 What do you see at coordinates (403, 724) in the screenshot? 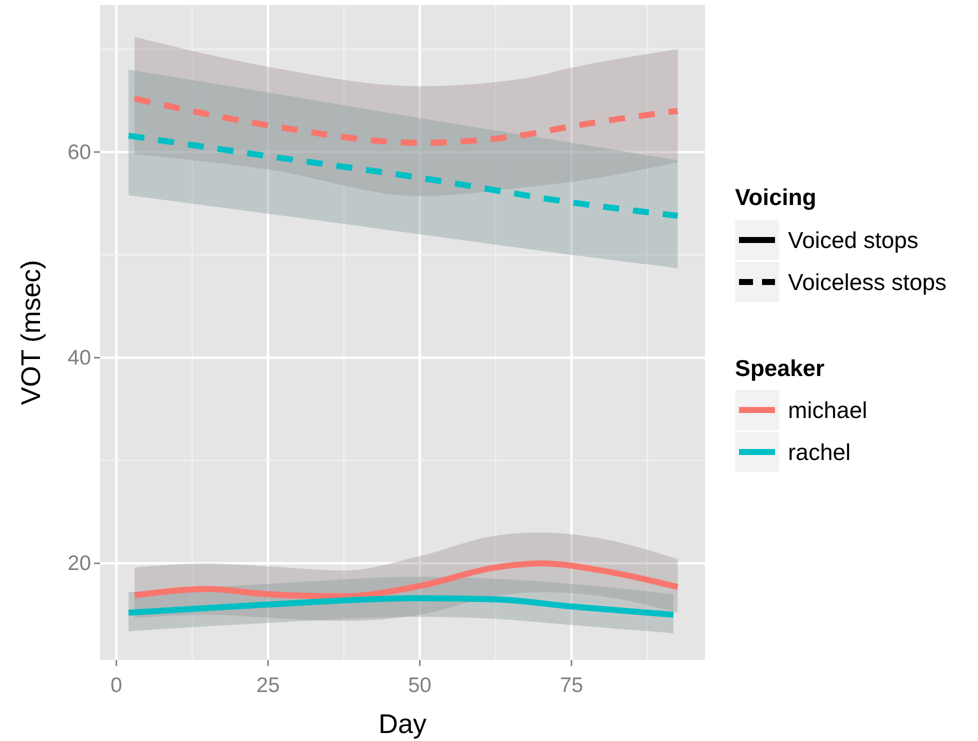
I see `x-axis-title: Day` at bounding box center [403, 724].